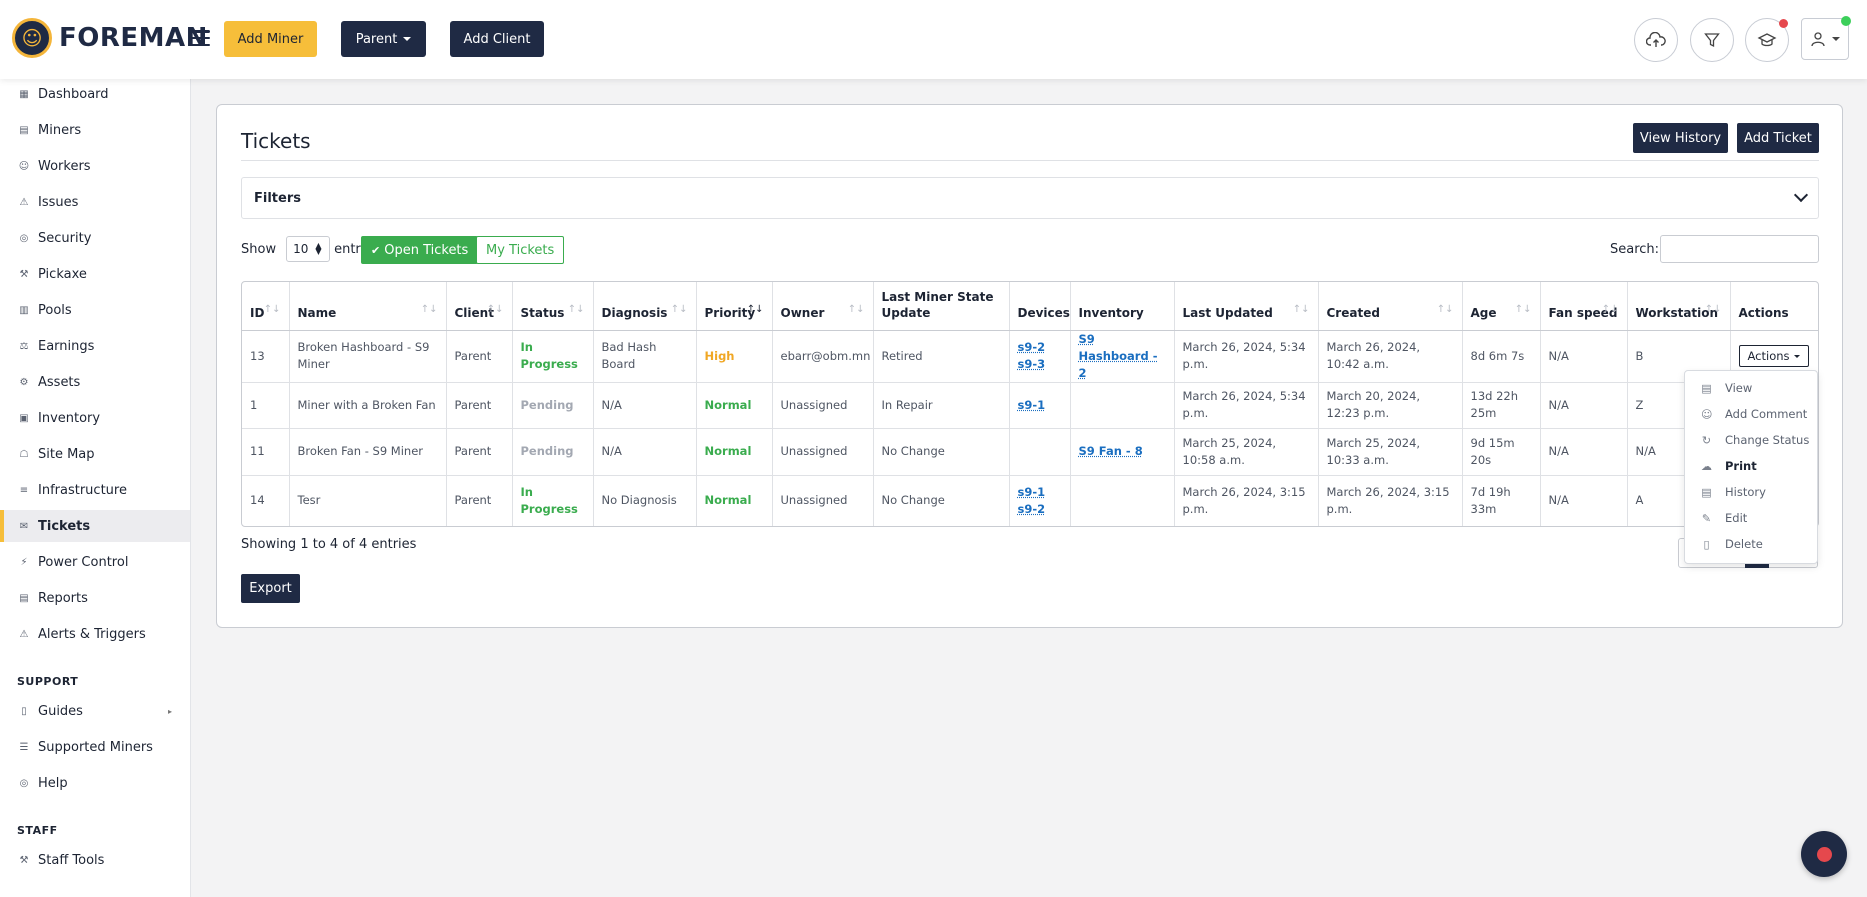  What do you see at coordinates (479, 452) in the screenshot?
I see `cell-client: Parent` at bounding box center [479, 452].